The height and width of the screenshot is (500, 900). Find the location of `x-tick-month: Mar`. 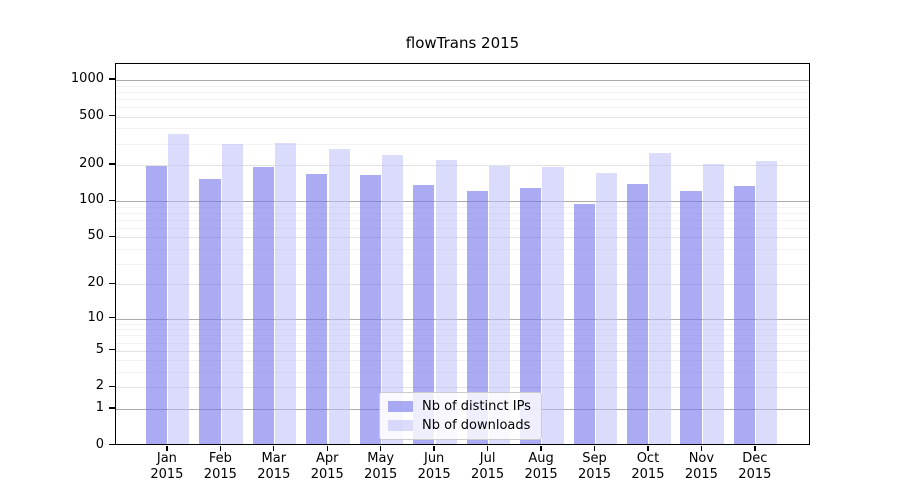

x-tick-month: Mar is located at coordinates (274, 458).